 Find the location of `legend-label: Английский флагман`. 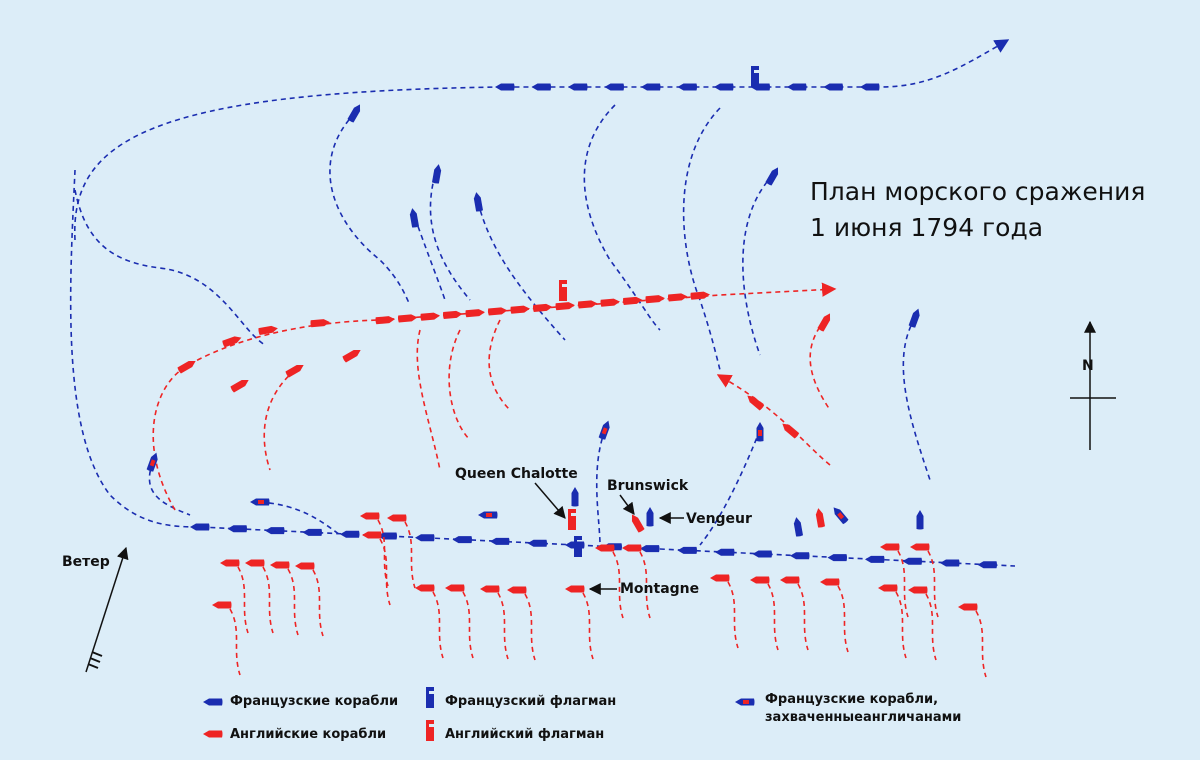

legend-label: Английский флагман is located at coordinates (524, 734).